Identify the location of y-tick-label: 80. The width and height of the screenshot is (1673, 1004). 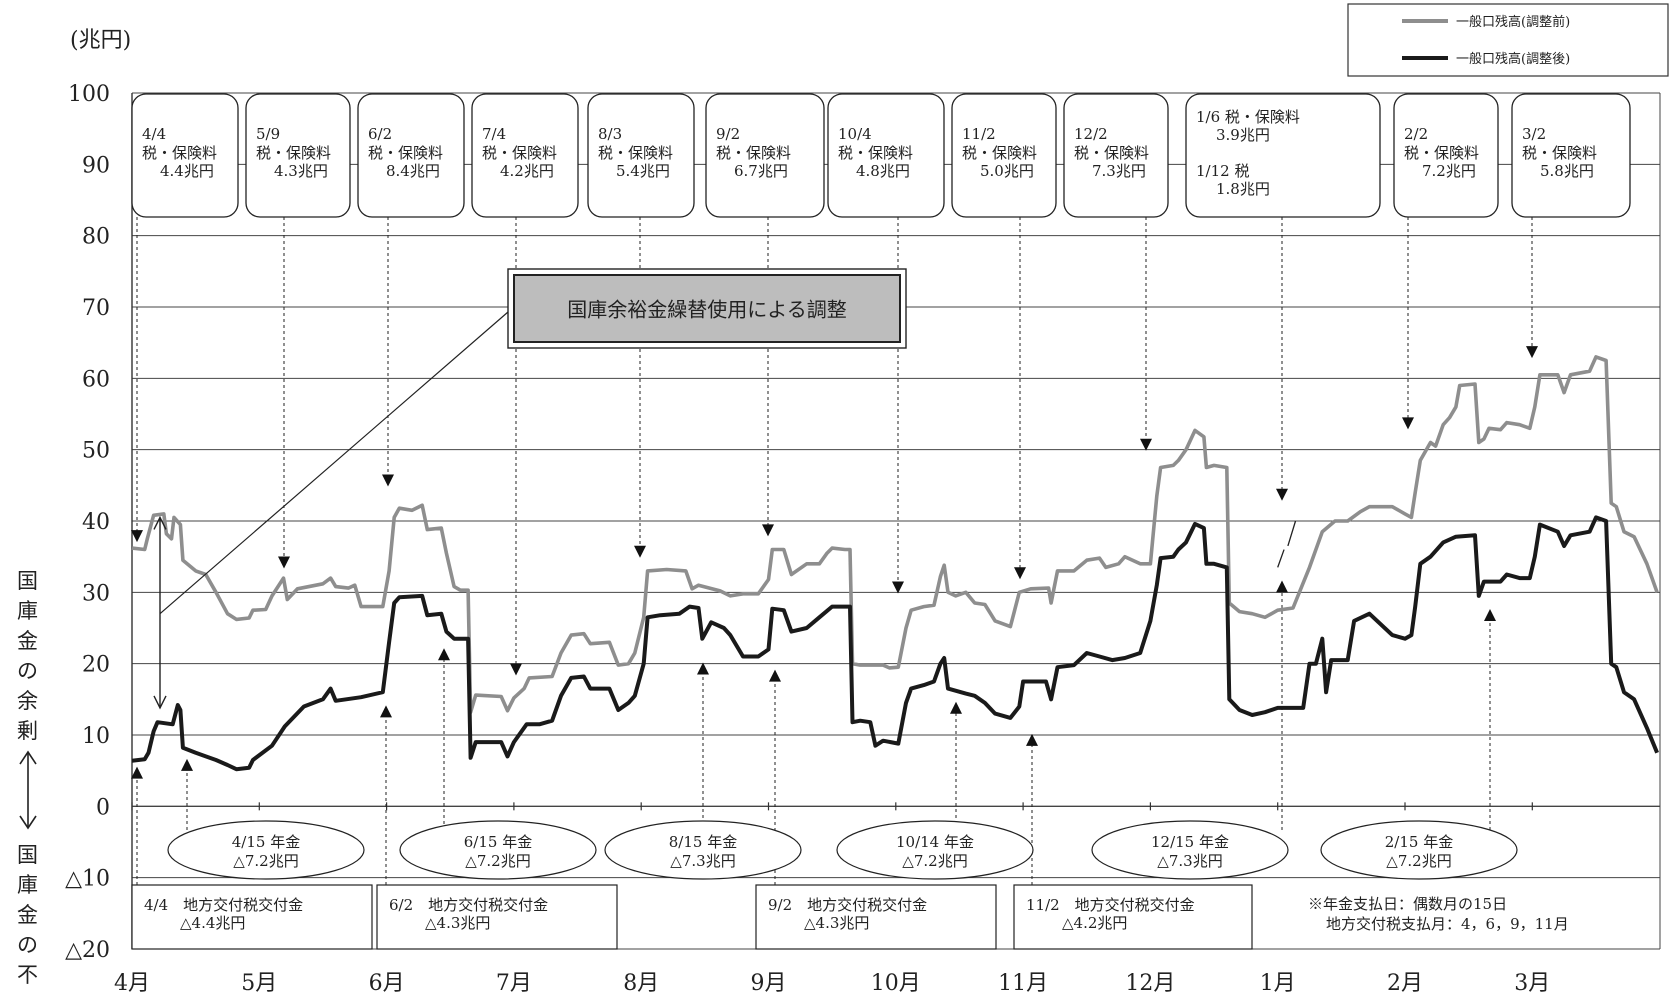
(96, 237).